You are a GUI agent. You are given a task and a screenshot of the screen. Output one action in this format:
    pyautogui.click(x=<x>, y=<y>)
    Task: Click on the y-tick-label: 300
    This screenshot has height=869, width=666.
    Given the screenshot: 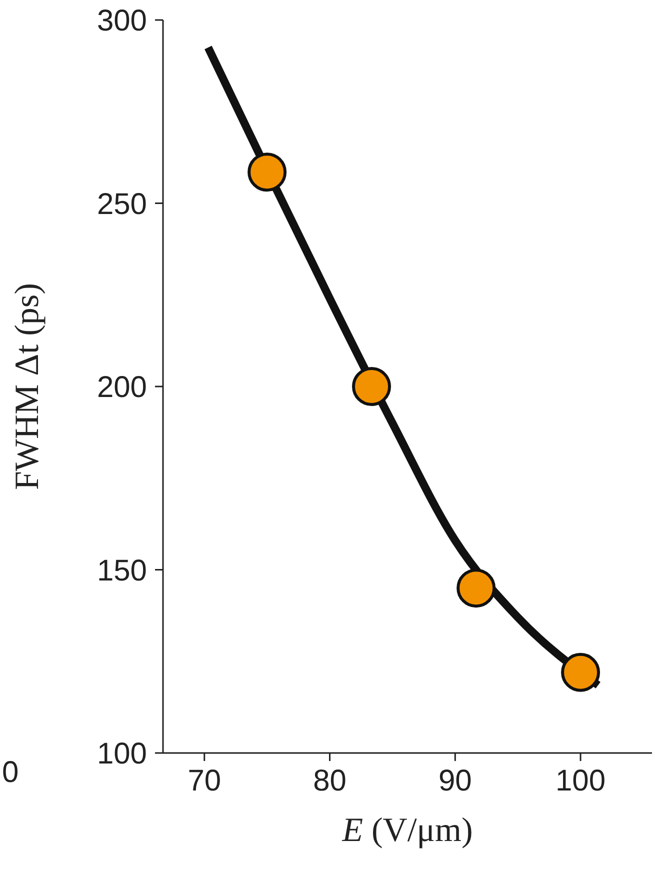 What is the action you would take?
    pyautogui.click(x=121, y=21)
    